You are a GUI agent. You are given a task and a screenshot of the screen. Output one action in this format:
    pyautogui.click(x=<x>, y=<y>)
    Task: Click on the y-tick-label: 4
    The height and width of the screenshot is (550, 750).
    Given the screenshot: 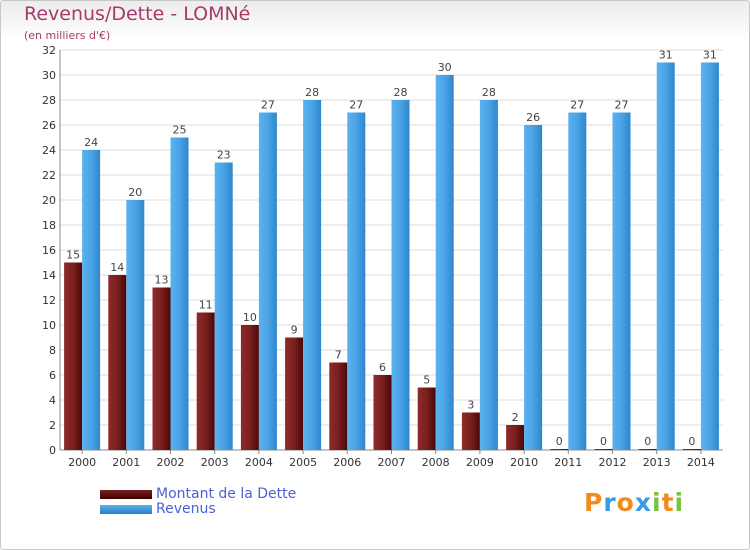 What is the action you would take?
    pyautogui.click(x=52, y=400)
    